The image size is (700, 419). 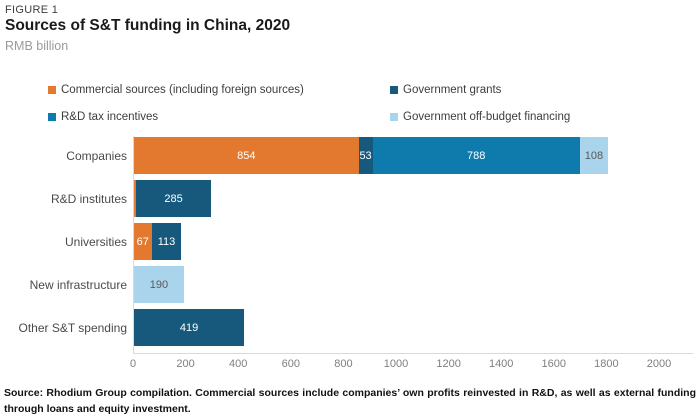 What do you see at coordinates (554, 364) in the screenshot?
I see `x-axis-tick-label: 1600` at bounding box center [554, 364].